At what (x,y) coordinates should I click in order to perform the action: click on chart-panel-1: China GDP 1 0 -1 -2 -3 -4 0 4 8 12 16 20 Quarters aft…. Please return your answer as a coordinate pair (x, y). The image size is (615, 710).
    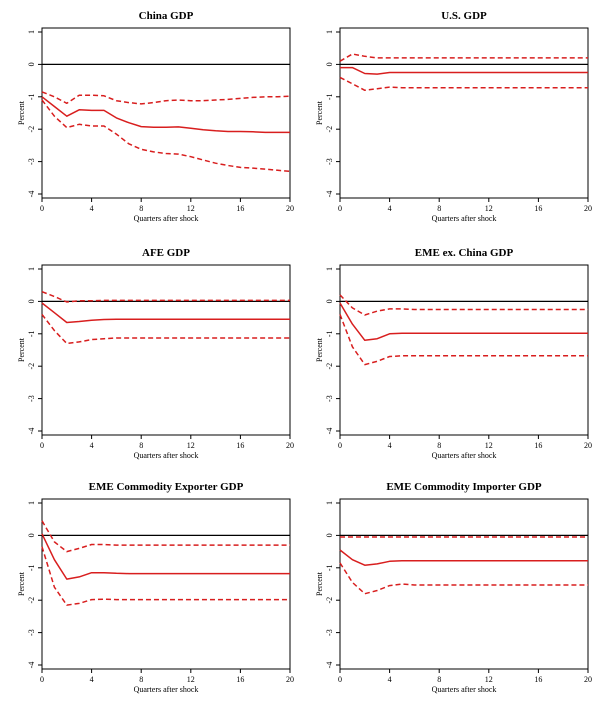
    Looking at the image, I should click on (155, 116).